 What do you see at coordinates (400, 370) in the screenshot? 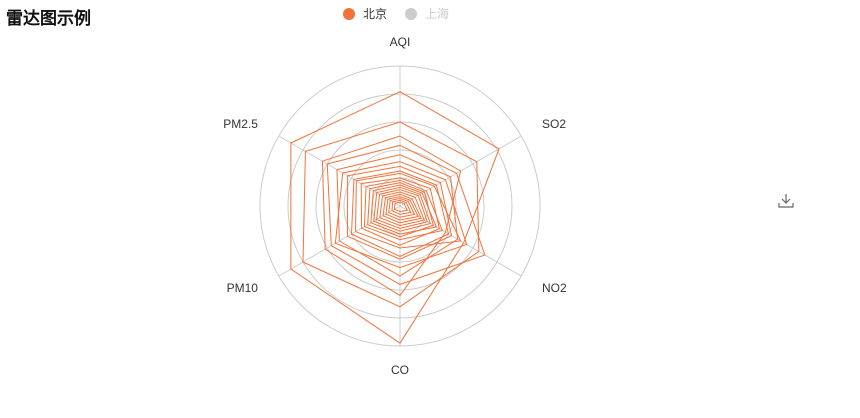
I see `axis-label-co: CO` at bounding box center [400, 370].